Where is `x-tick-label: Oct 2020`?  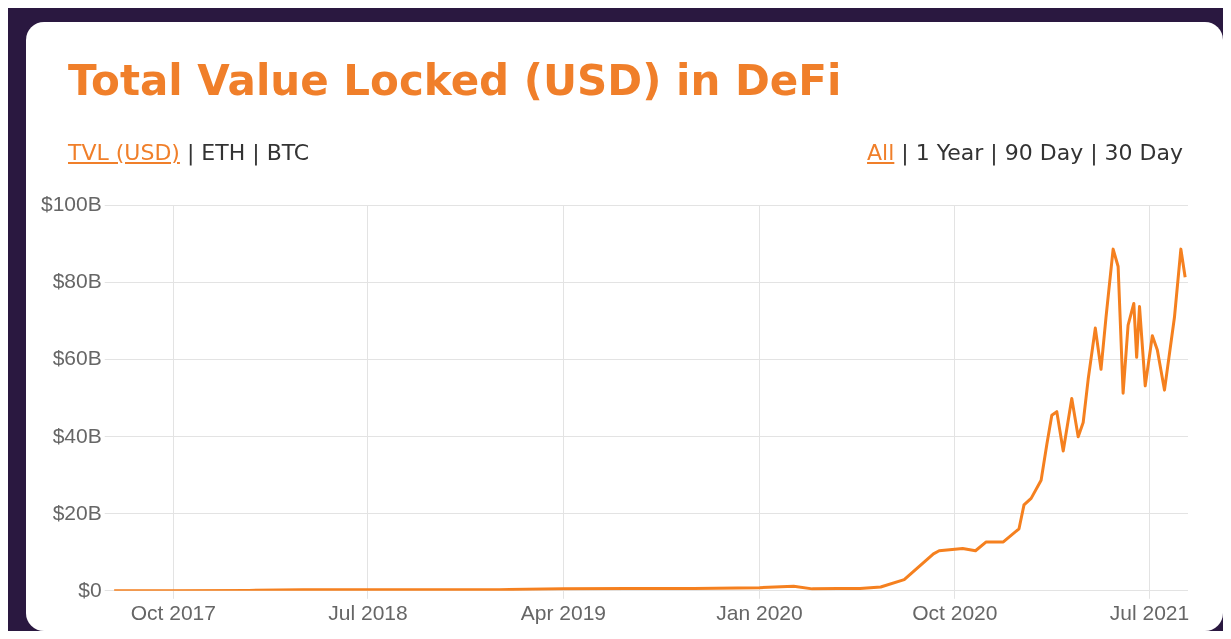
x-tick-label: Oct 2020 is located at coordinates (955, 613).